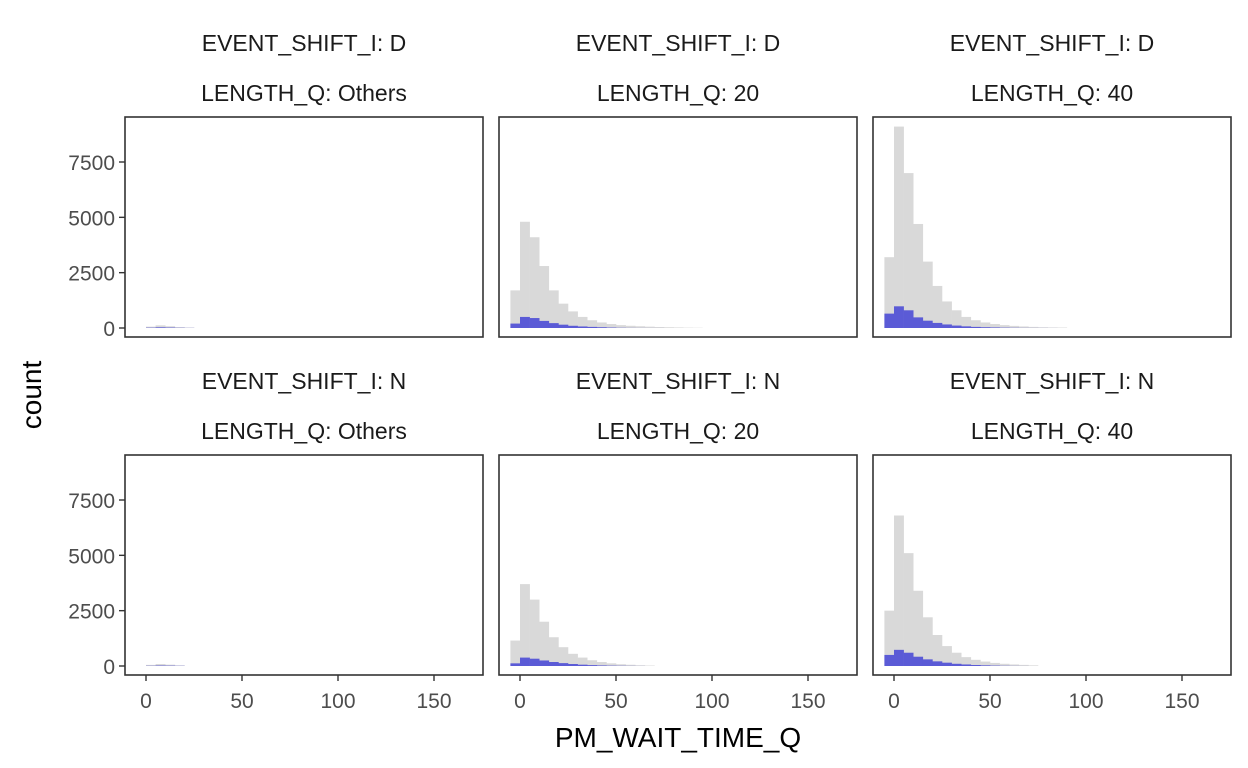 The image size is (1248, 768). What do you see at coordinates (91, 218) in the screenshot?
I see `y-tick-label: 5000` at bounding box center [91, 218].